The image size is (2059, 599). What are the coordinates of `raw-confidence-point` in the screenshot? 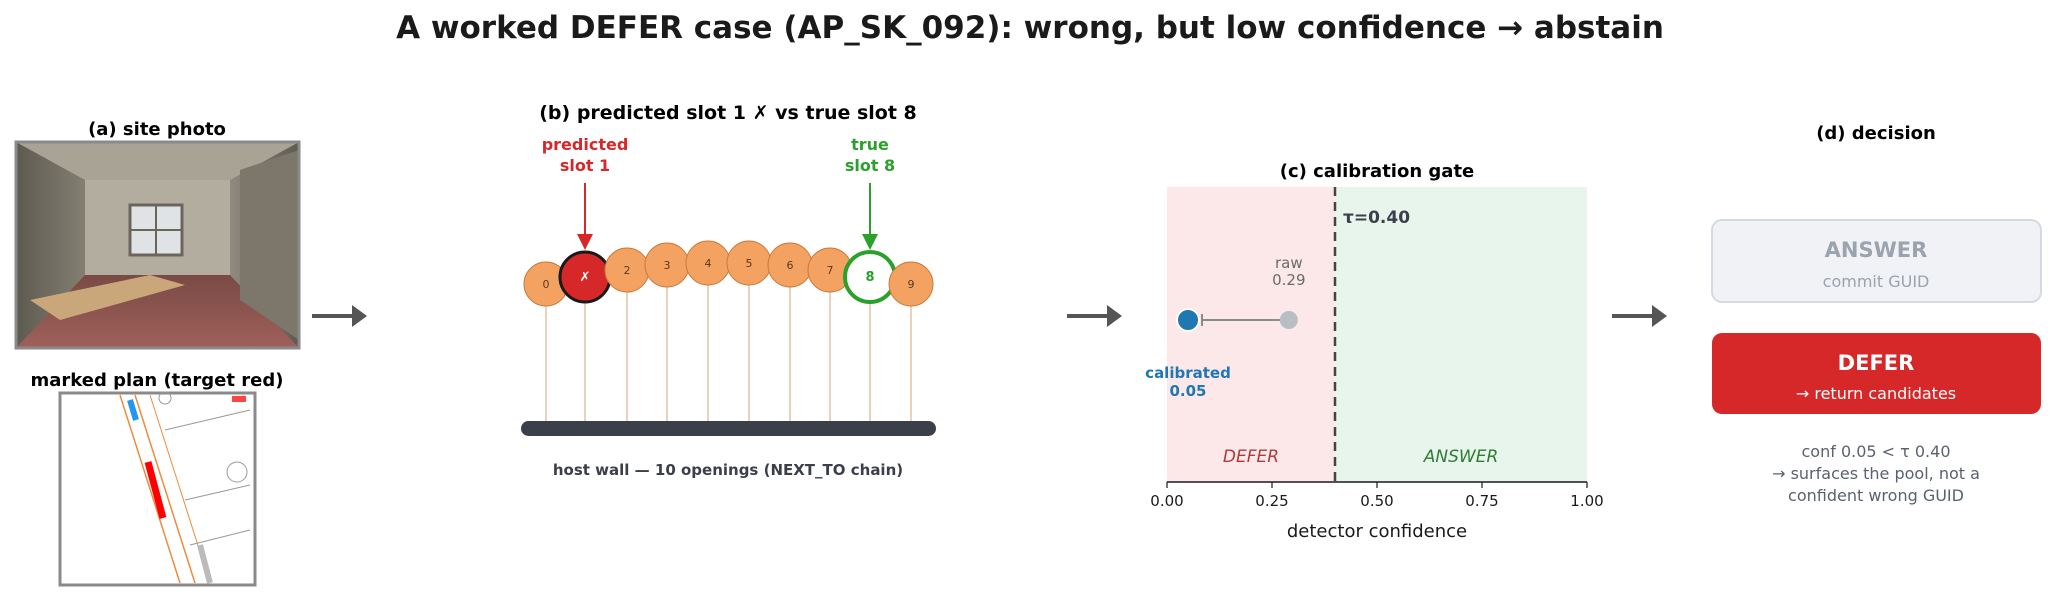 It's located at (1288, 320).